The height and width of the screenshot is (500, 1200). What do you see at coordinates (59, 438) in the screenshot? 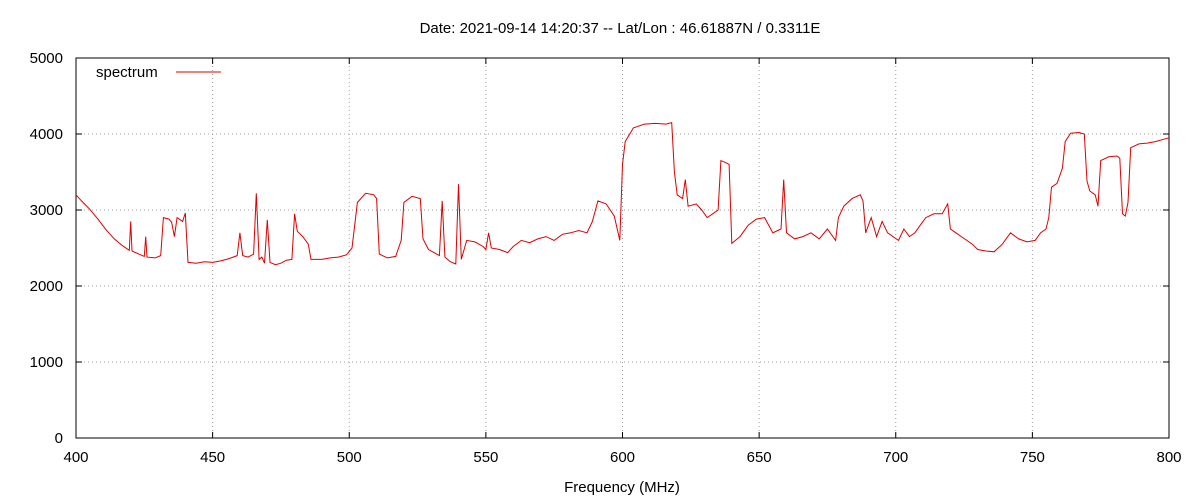
I see `y-tick-label-0: 0` at bounding box center [59, 438].